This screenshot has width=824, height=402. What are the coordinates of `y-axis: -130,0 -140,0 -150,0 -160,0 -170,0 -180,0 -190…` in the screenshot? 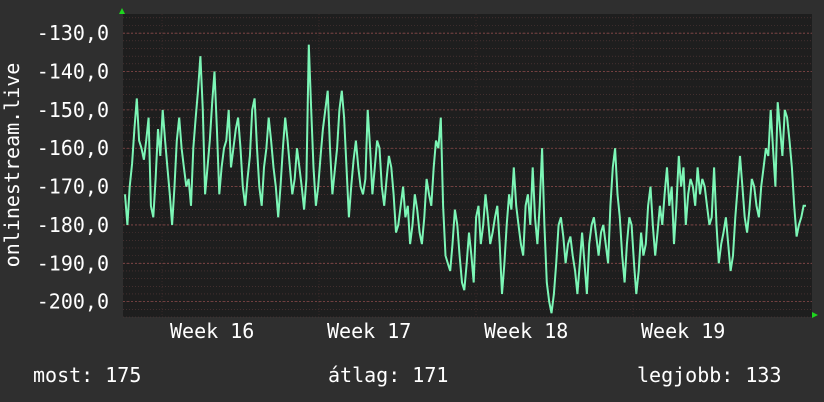 It's located at (73, 167).